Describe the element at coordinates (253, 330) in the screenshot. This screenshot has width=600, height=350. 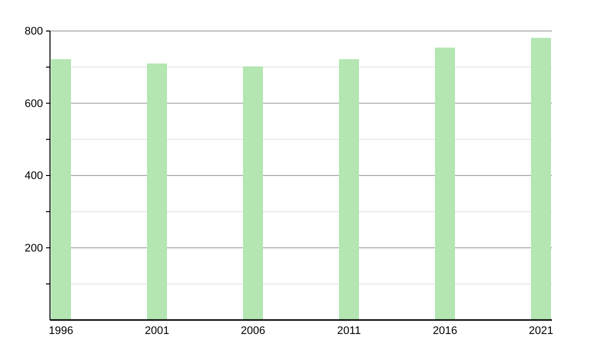
I see `x-tick-label: 2006` at that location.